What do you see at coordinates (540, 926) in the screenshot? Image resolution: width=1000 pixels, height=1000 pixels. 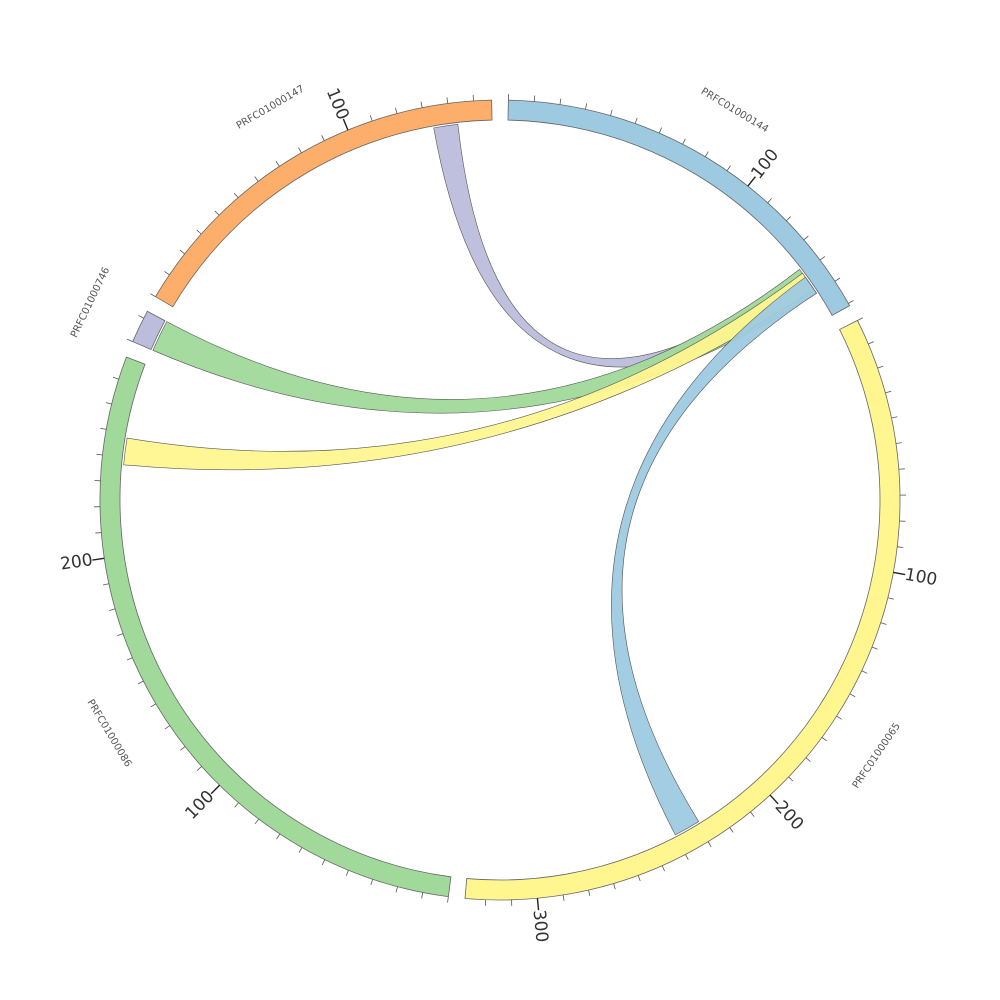 I see `tick-label: 300` at bounding box center [540, 926].